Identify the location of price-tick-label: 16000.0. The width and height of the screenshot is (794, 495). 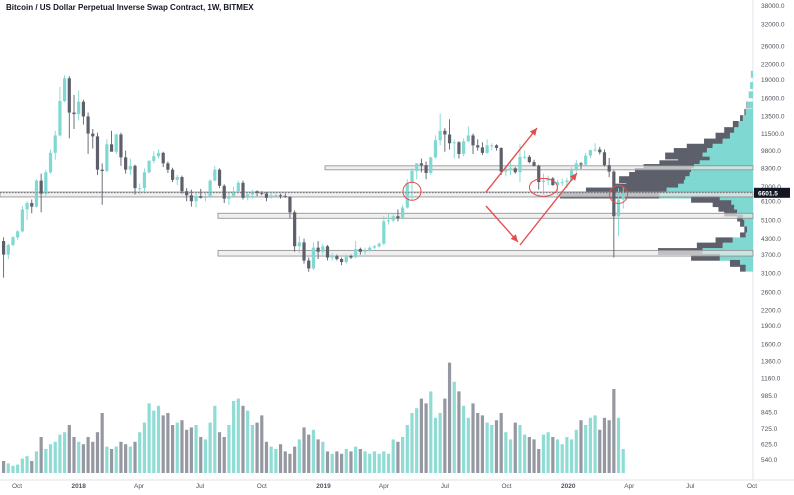
(773, 99).